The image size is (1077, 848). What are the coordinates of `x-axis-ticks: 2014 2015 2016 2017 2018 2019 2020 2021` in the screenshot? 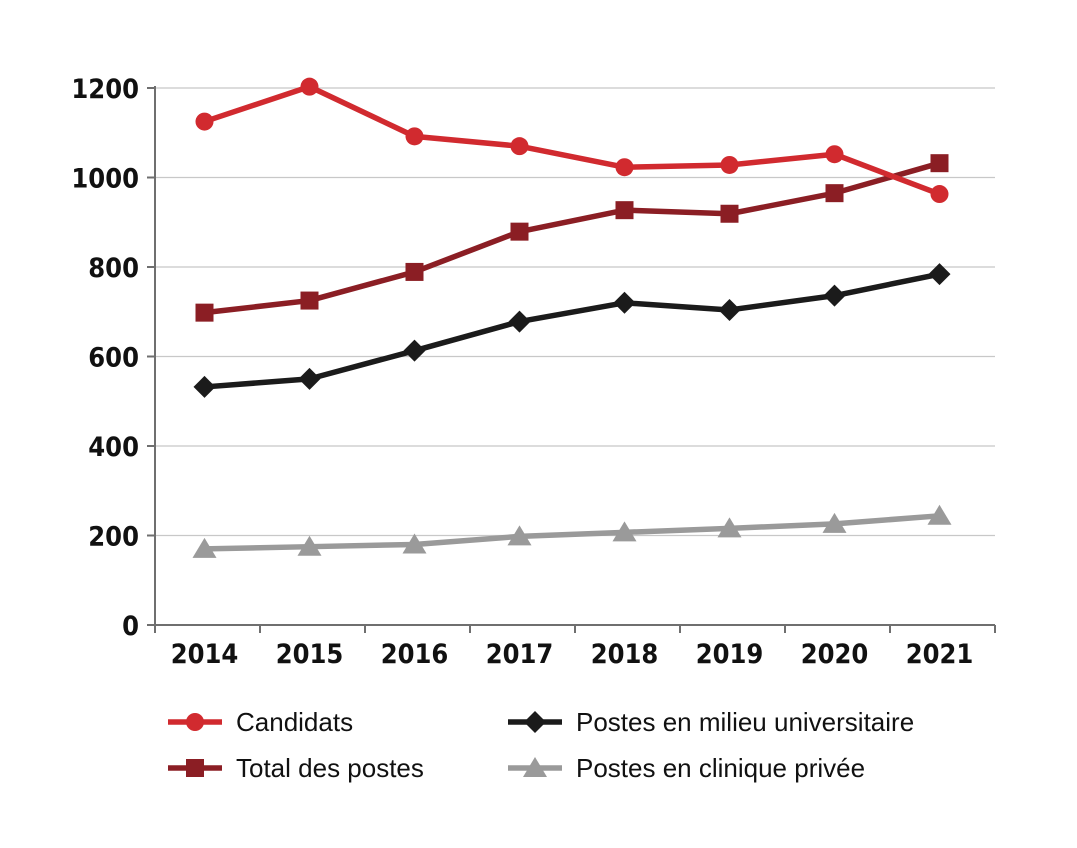 It's located at (575, 647).